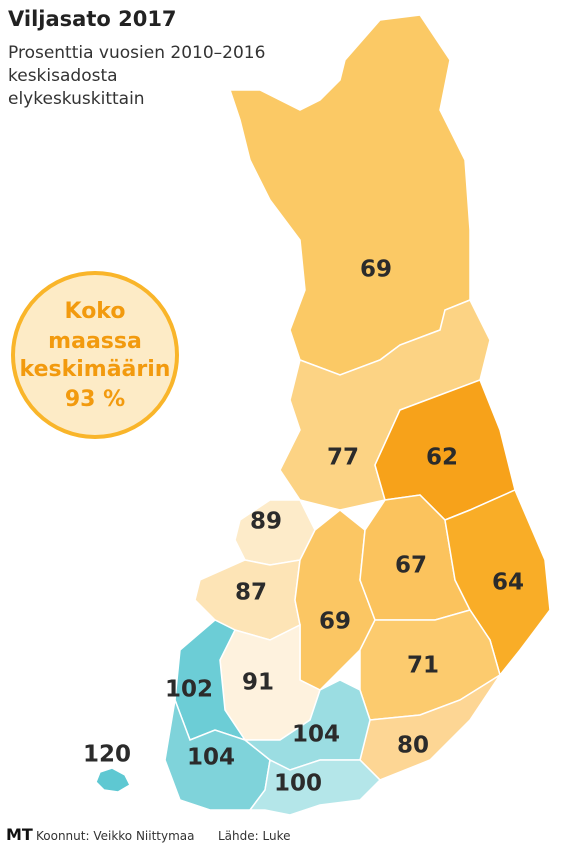 This screenshot has height=850, width=570. What do you see at coordinates (95, 311) in the screenshot?
I see `callout-line: Koko` at bounding box center [95, 311].